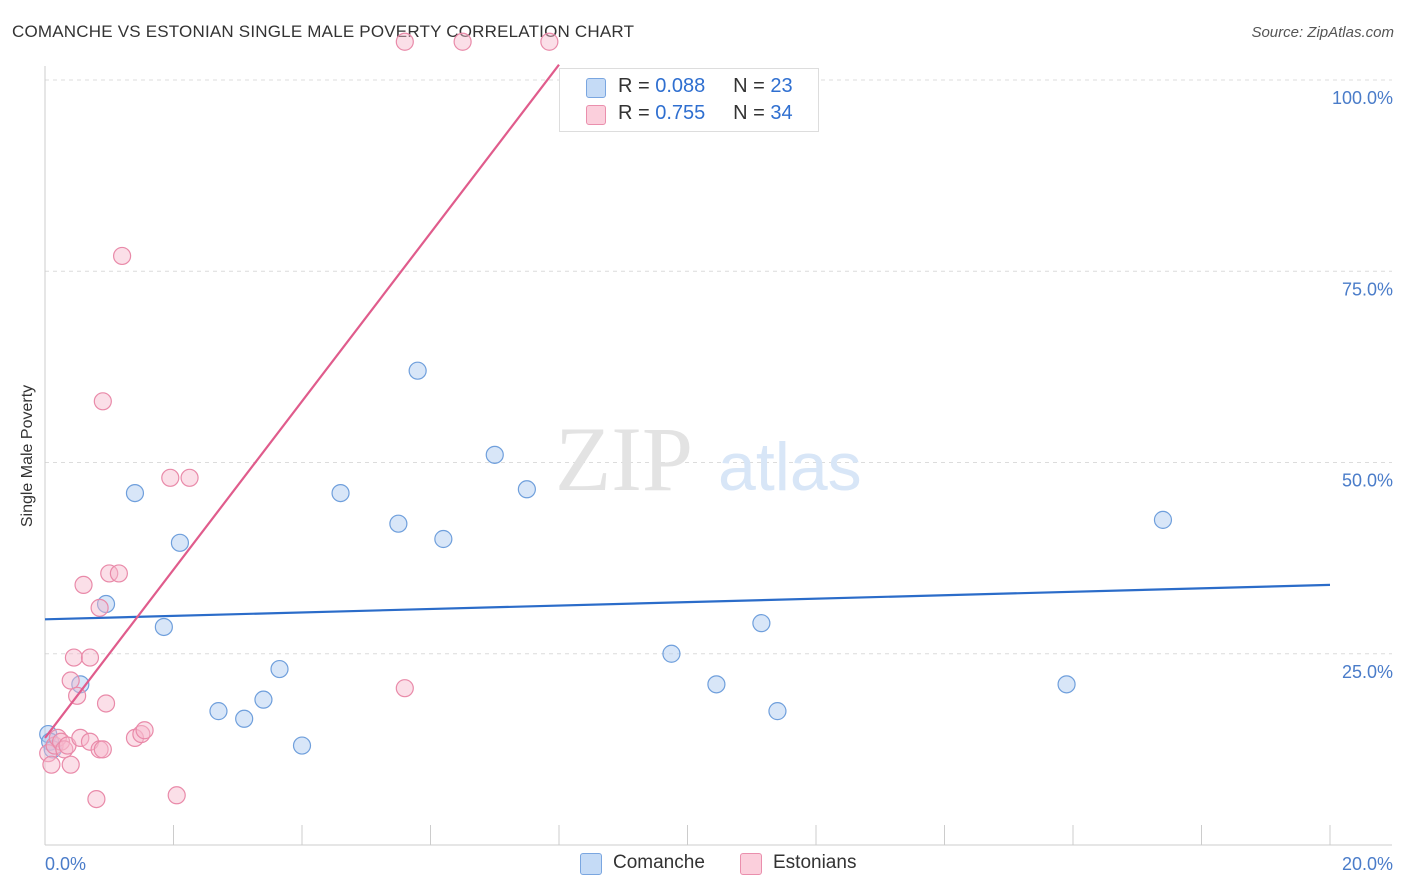  What do you see at coordinates (781, 113) in the screenshot?
I see `legend-n-value: 34` at bounding box center [781, 113].